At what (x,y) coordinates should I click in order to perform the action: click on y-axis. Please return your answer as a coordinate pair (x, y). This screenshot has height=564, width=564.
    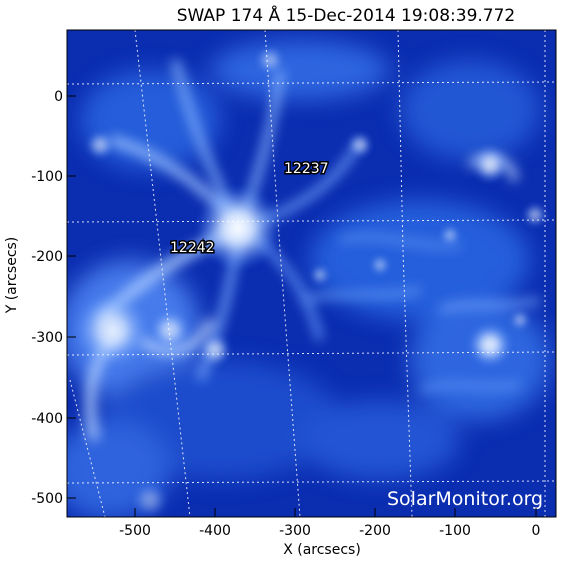
    Looking at the image, I should click on (71, 297).